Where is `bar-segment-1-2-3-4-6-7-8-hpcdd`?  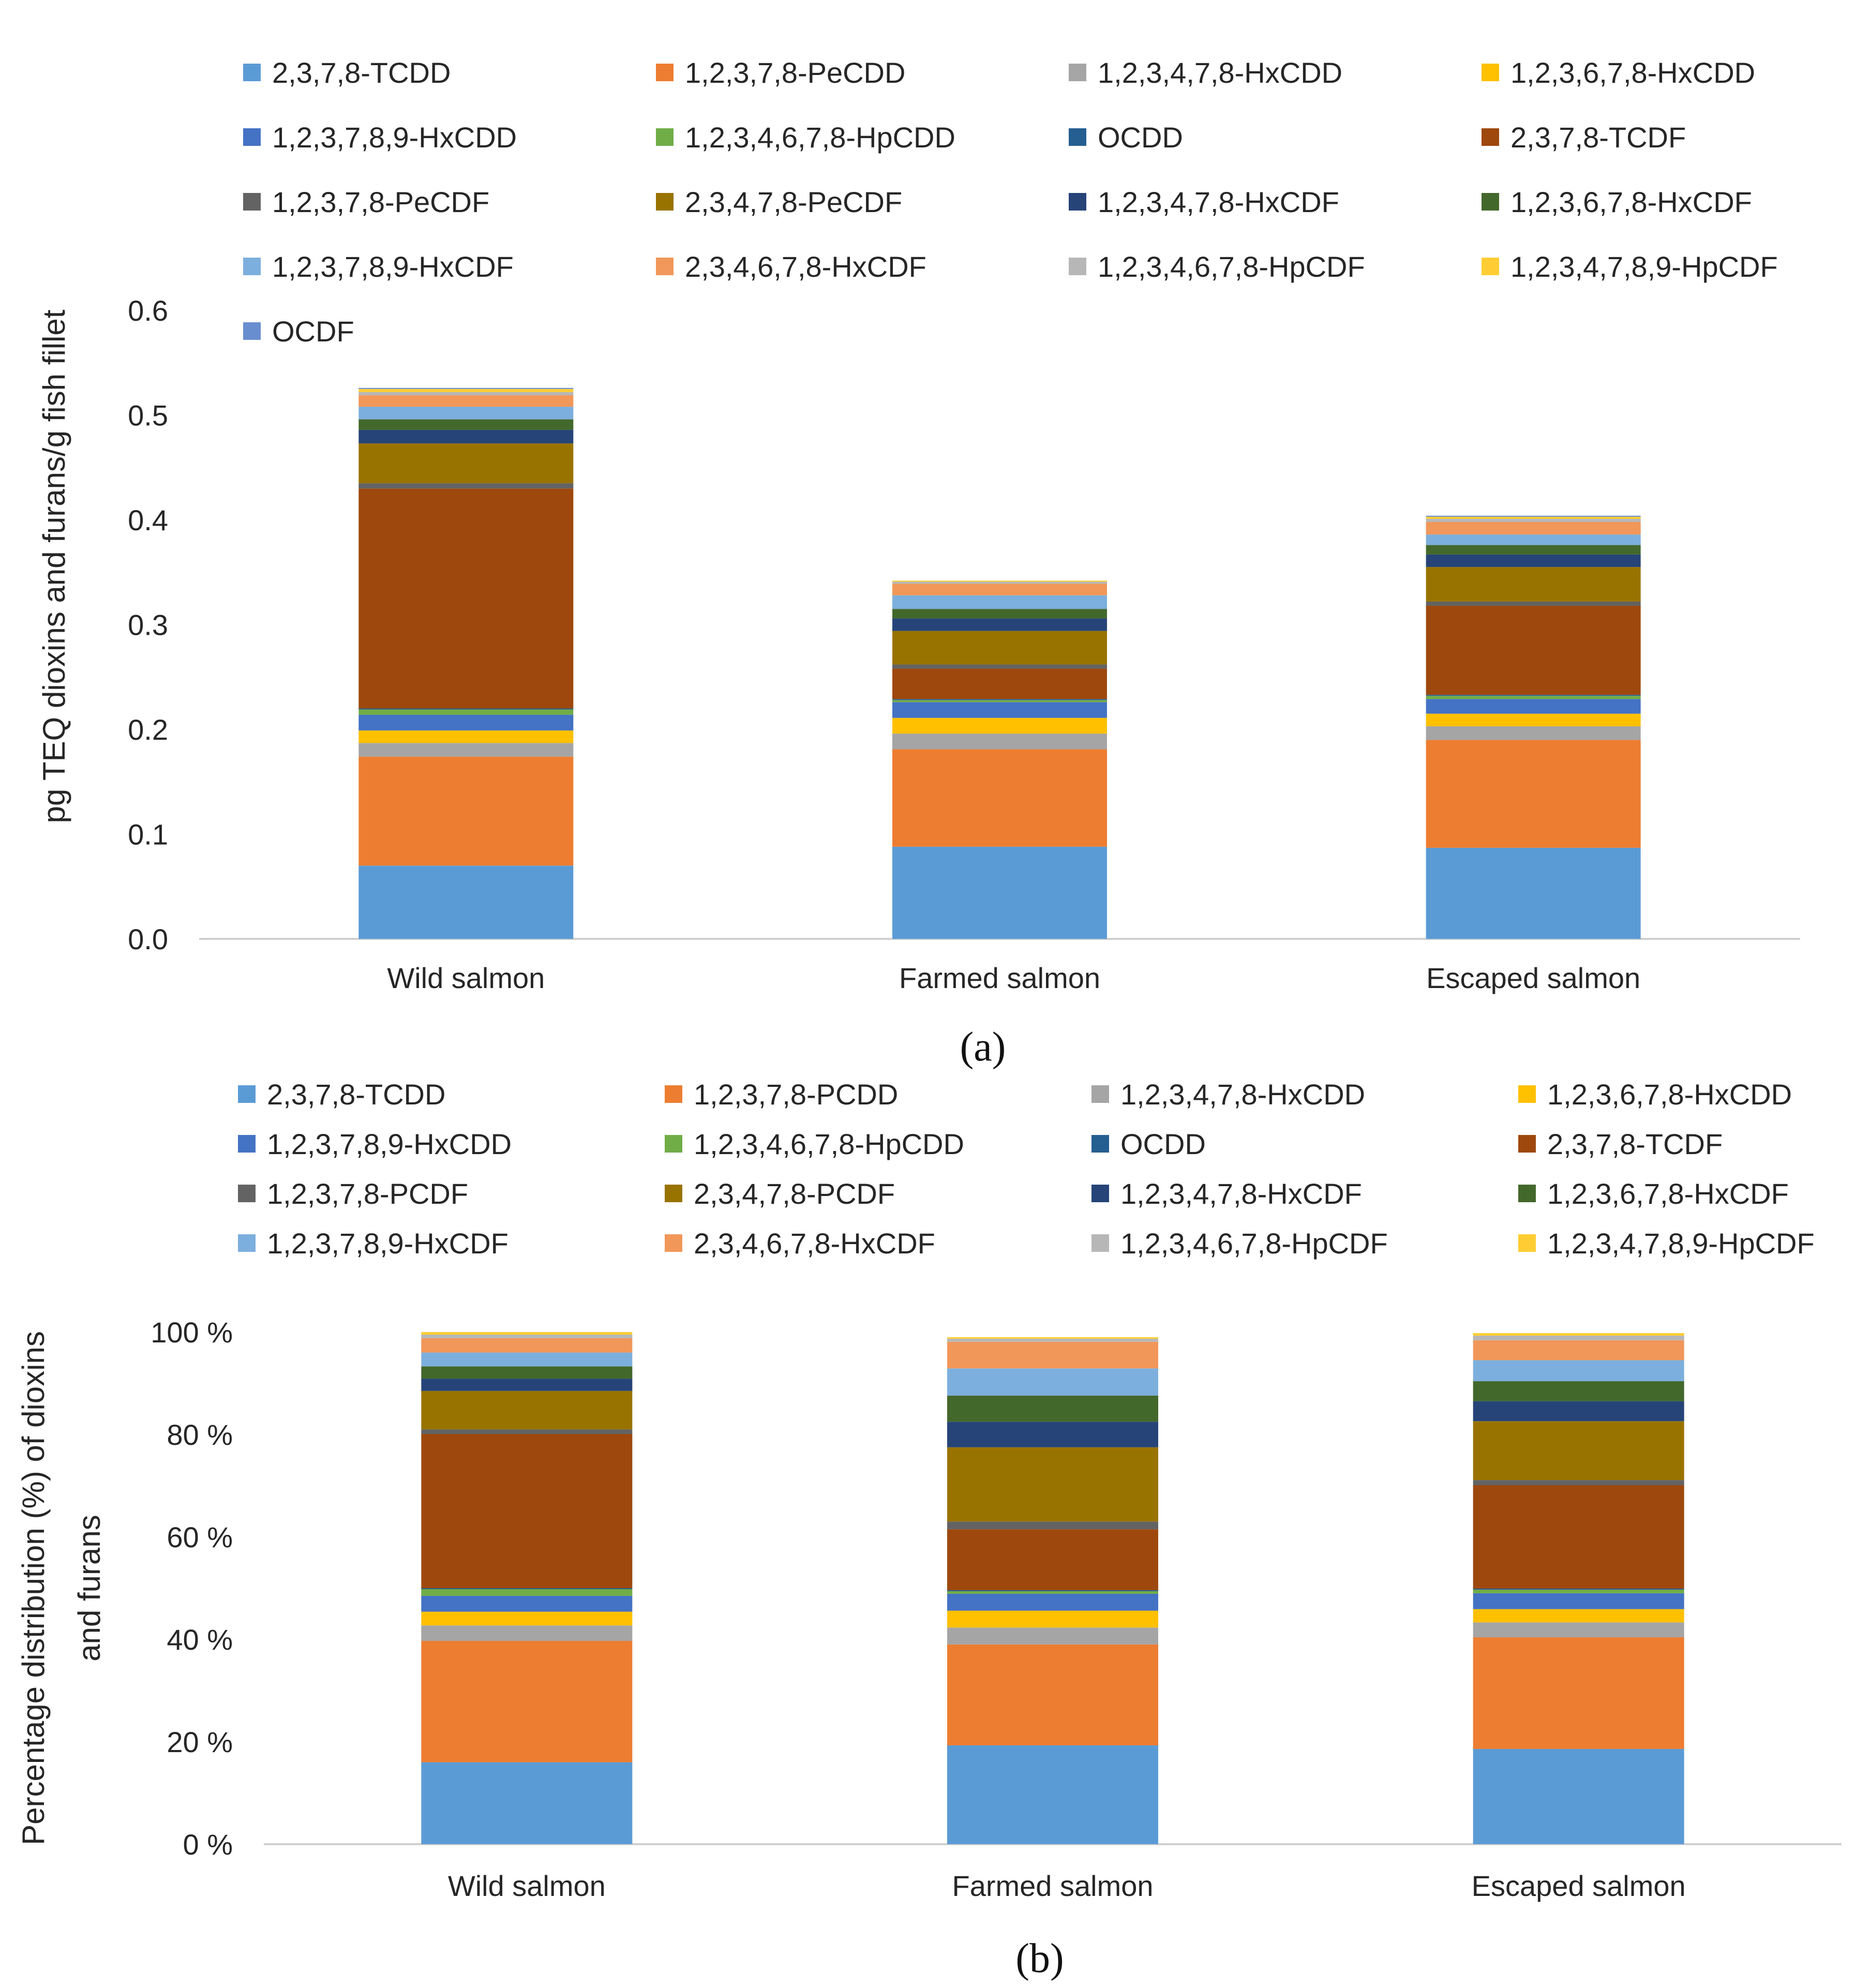
bar-segment-1-2-3-4-6-7-8-hpcdd is located at coordinates (1578, 1591).